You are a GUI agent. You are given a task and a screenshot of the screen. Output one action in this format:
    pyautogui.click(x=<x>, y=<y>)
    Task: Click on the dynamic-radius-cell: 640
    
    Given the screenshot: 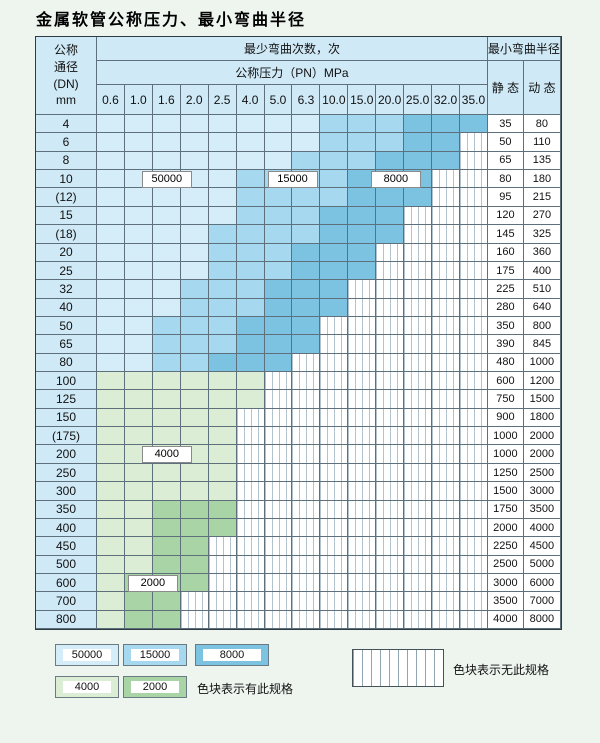 What is the action you would take?
    pyautogui.click(x=542, y=307)
    